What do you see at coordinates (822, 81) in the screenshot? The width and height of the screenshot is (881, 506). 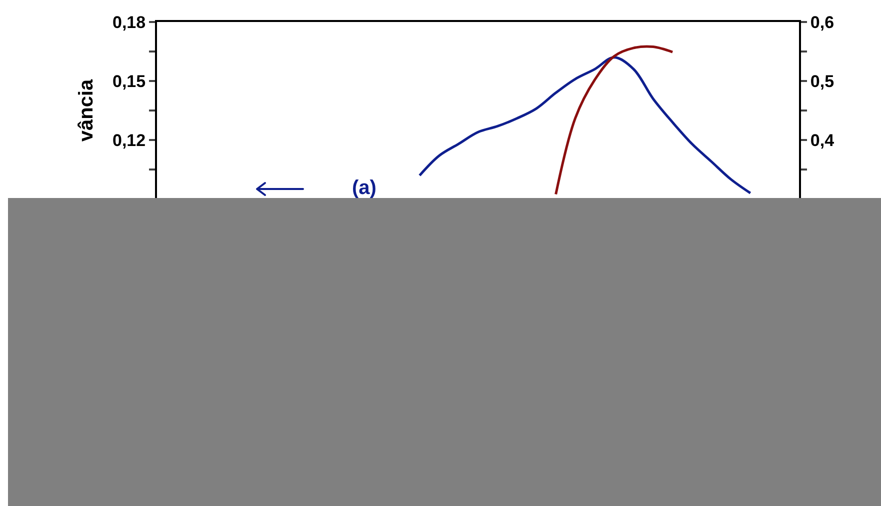 I see `y2-tick-label: 0,5` at bounding box center [822, 81].